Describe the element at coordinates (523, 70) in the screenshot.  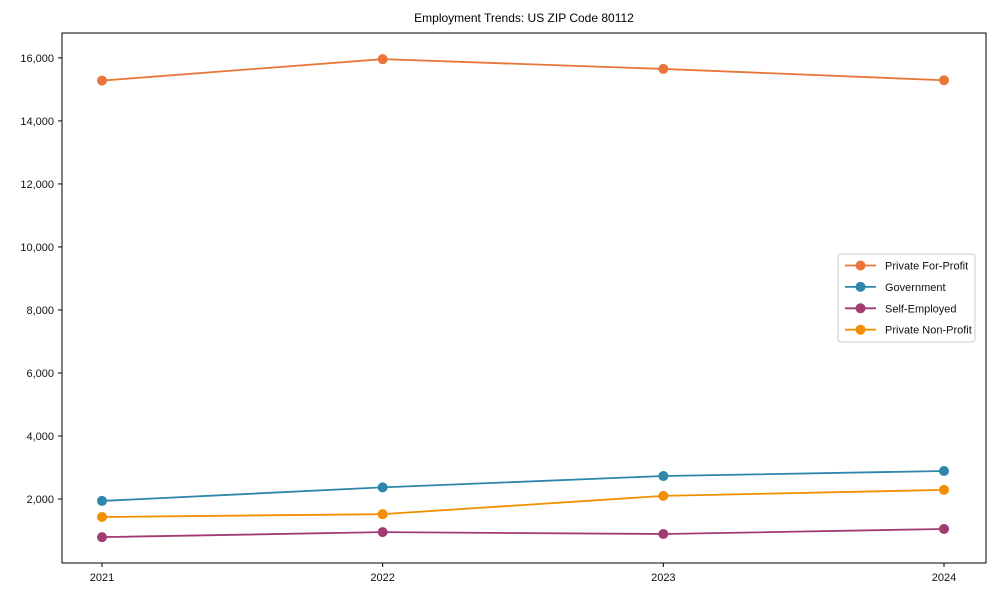
I see `series-line-private-for-profit` at that location.